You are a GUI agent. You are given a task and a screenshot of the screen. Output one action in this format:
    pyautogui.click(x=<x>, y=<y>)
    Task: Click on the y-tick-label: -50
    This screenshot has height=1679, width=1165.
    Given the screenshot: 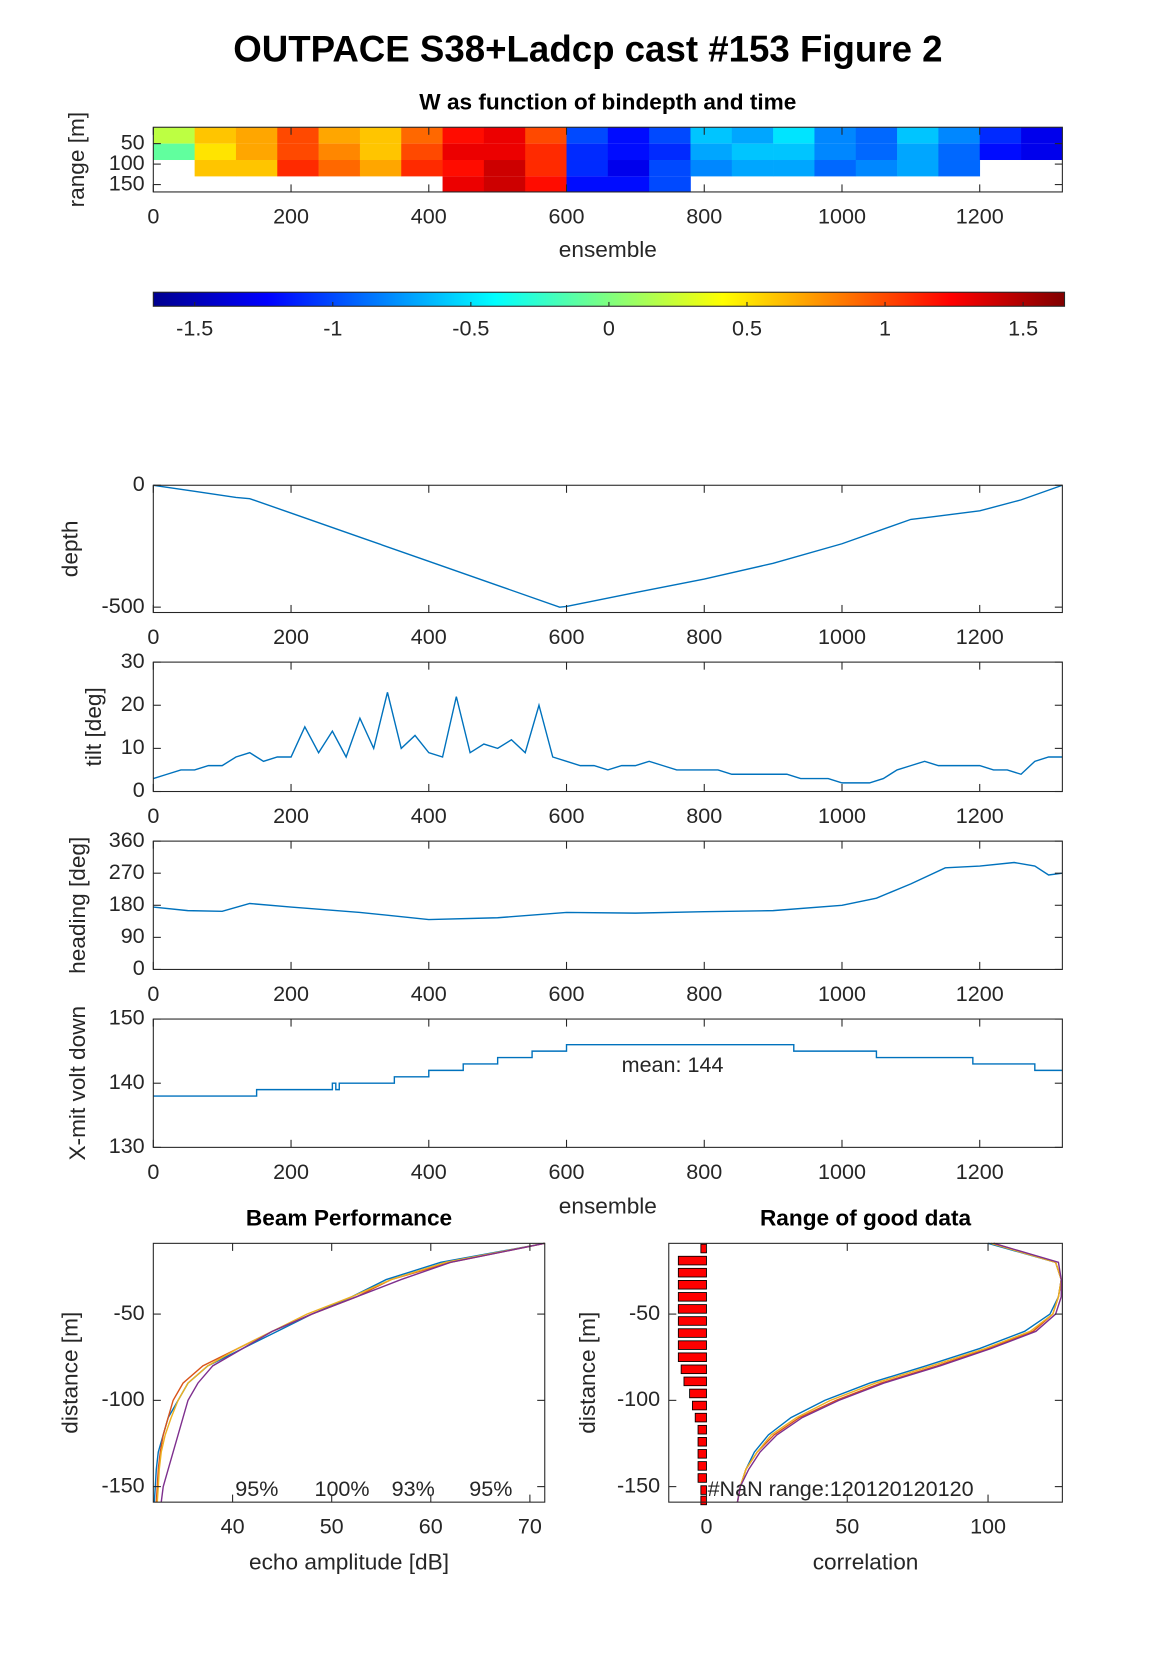 What is the action you would take?
    pyautogui.click(x=644, y=1312)
    